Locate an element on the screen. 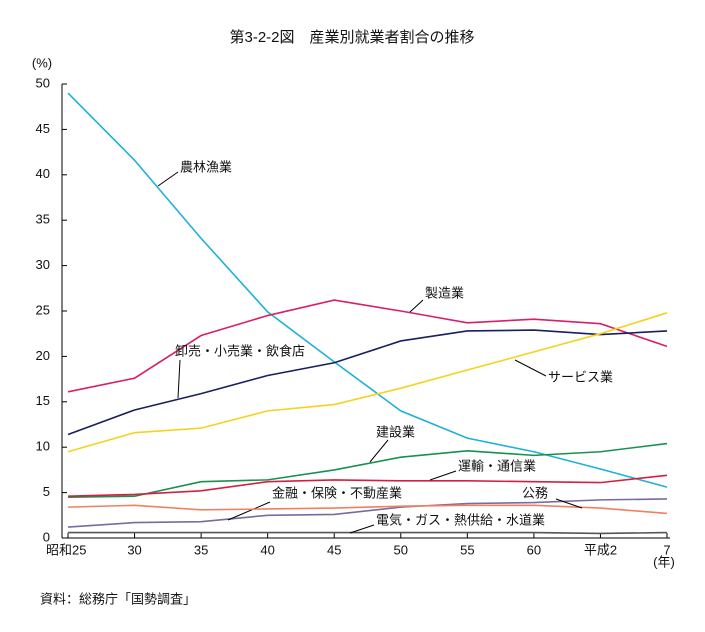 This screenshot has width=705, height=632. x-tick-label: 55 is located at coordinates (467, 549).